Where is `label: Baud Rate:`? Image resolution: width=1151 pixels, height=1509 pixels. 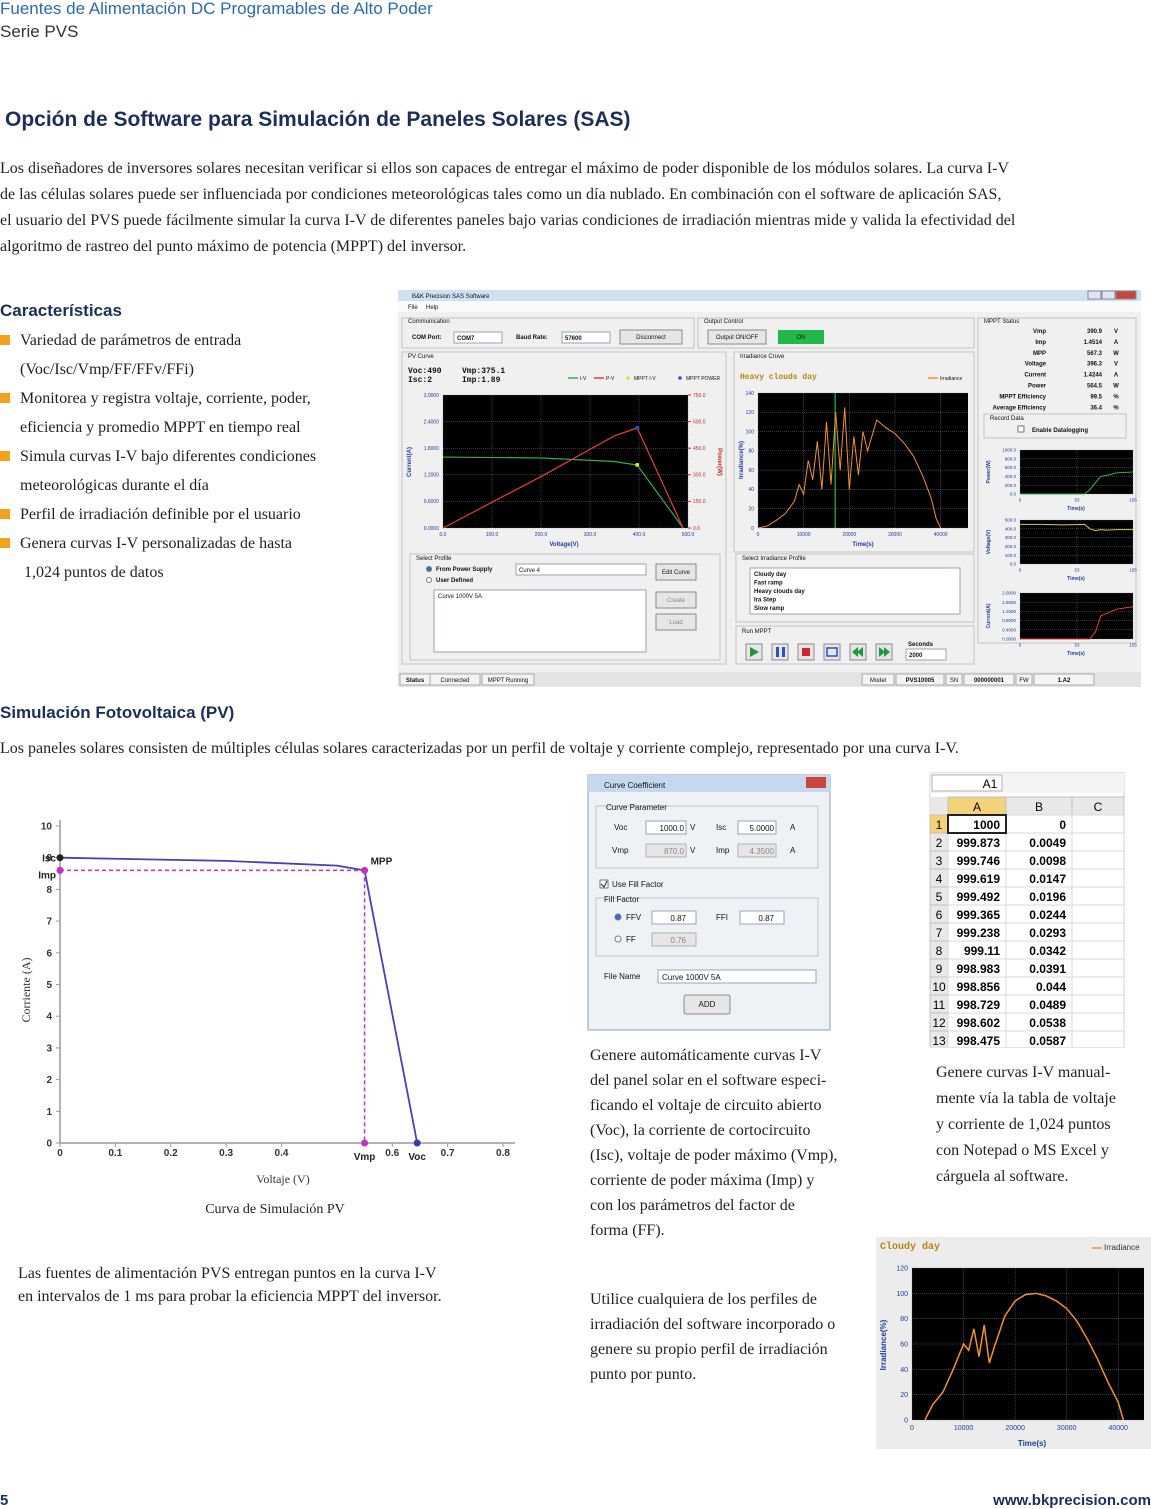
label: Baud Rate: is located at coordinates (532, 338).